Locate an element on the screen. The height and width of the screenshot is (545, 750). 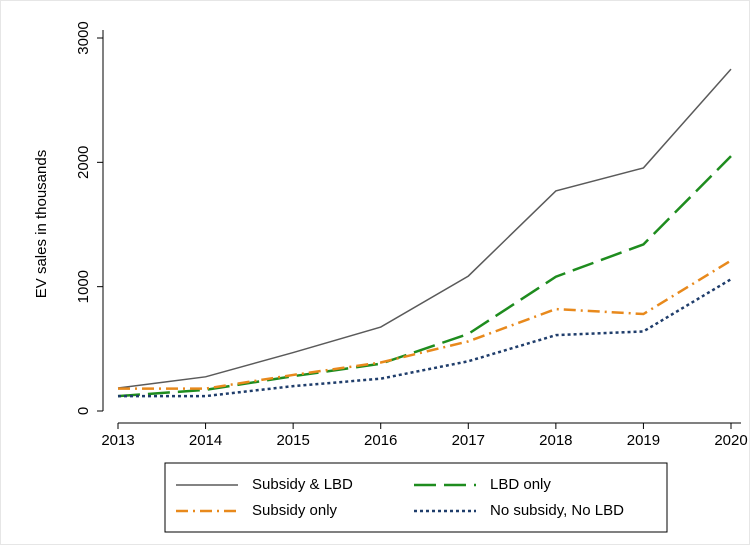
x-tick-label: 2015 is located at coordinates (292, 440).